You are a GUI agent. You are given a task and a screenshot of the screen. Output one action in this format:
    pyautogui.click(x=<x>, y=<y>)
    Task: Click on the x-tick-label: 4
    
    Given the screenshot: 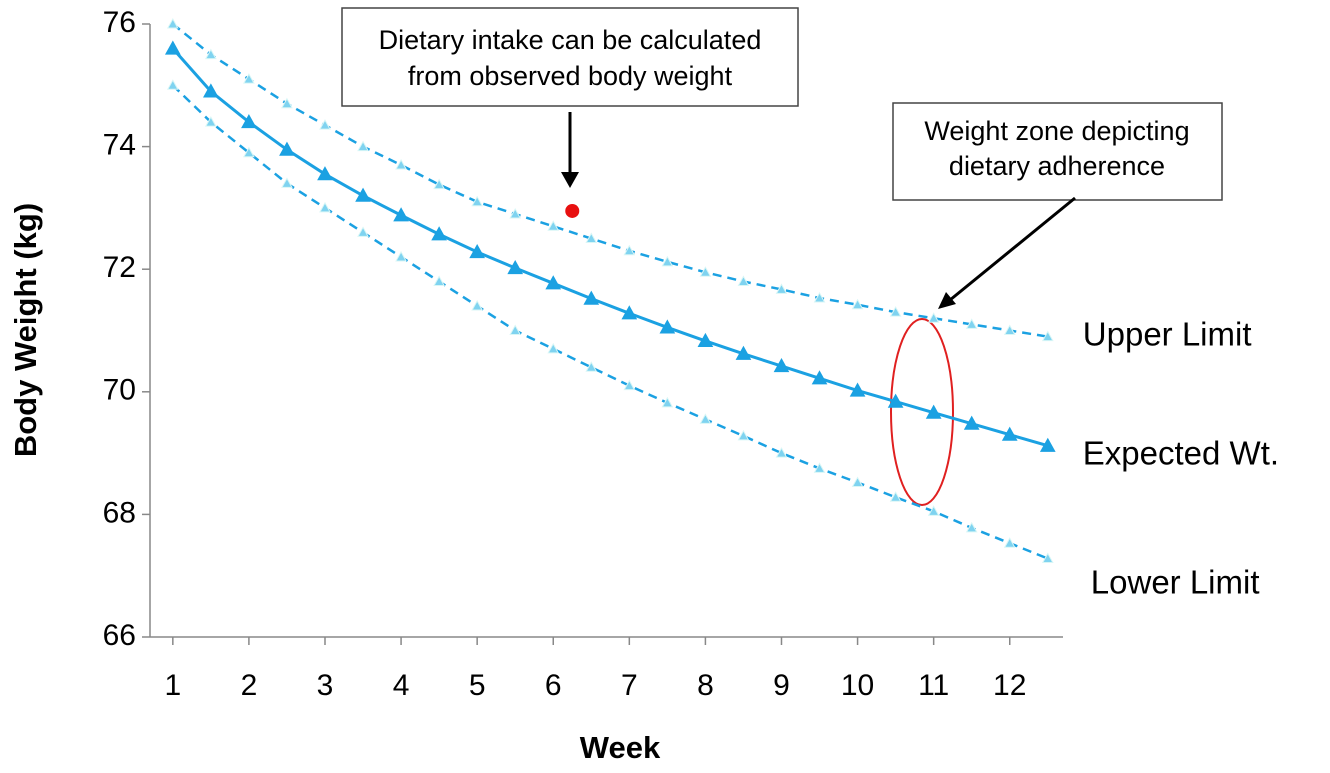 What is the action you would take?
    pyautogui.click(x=401, y=685)
    